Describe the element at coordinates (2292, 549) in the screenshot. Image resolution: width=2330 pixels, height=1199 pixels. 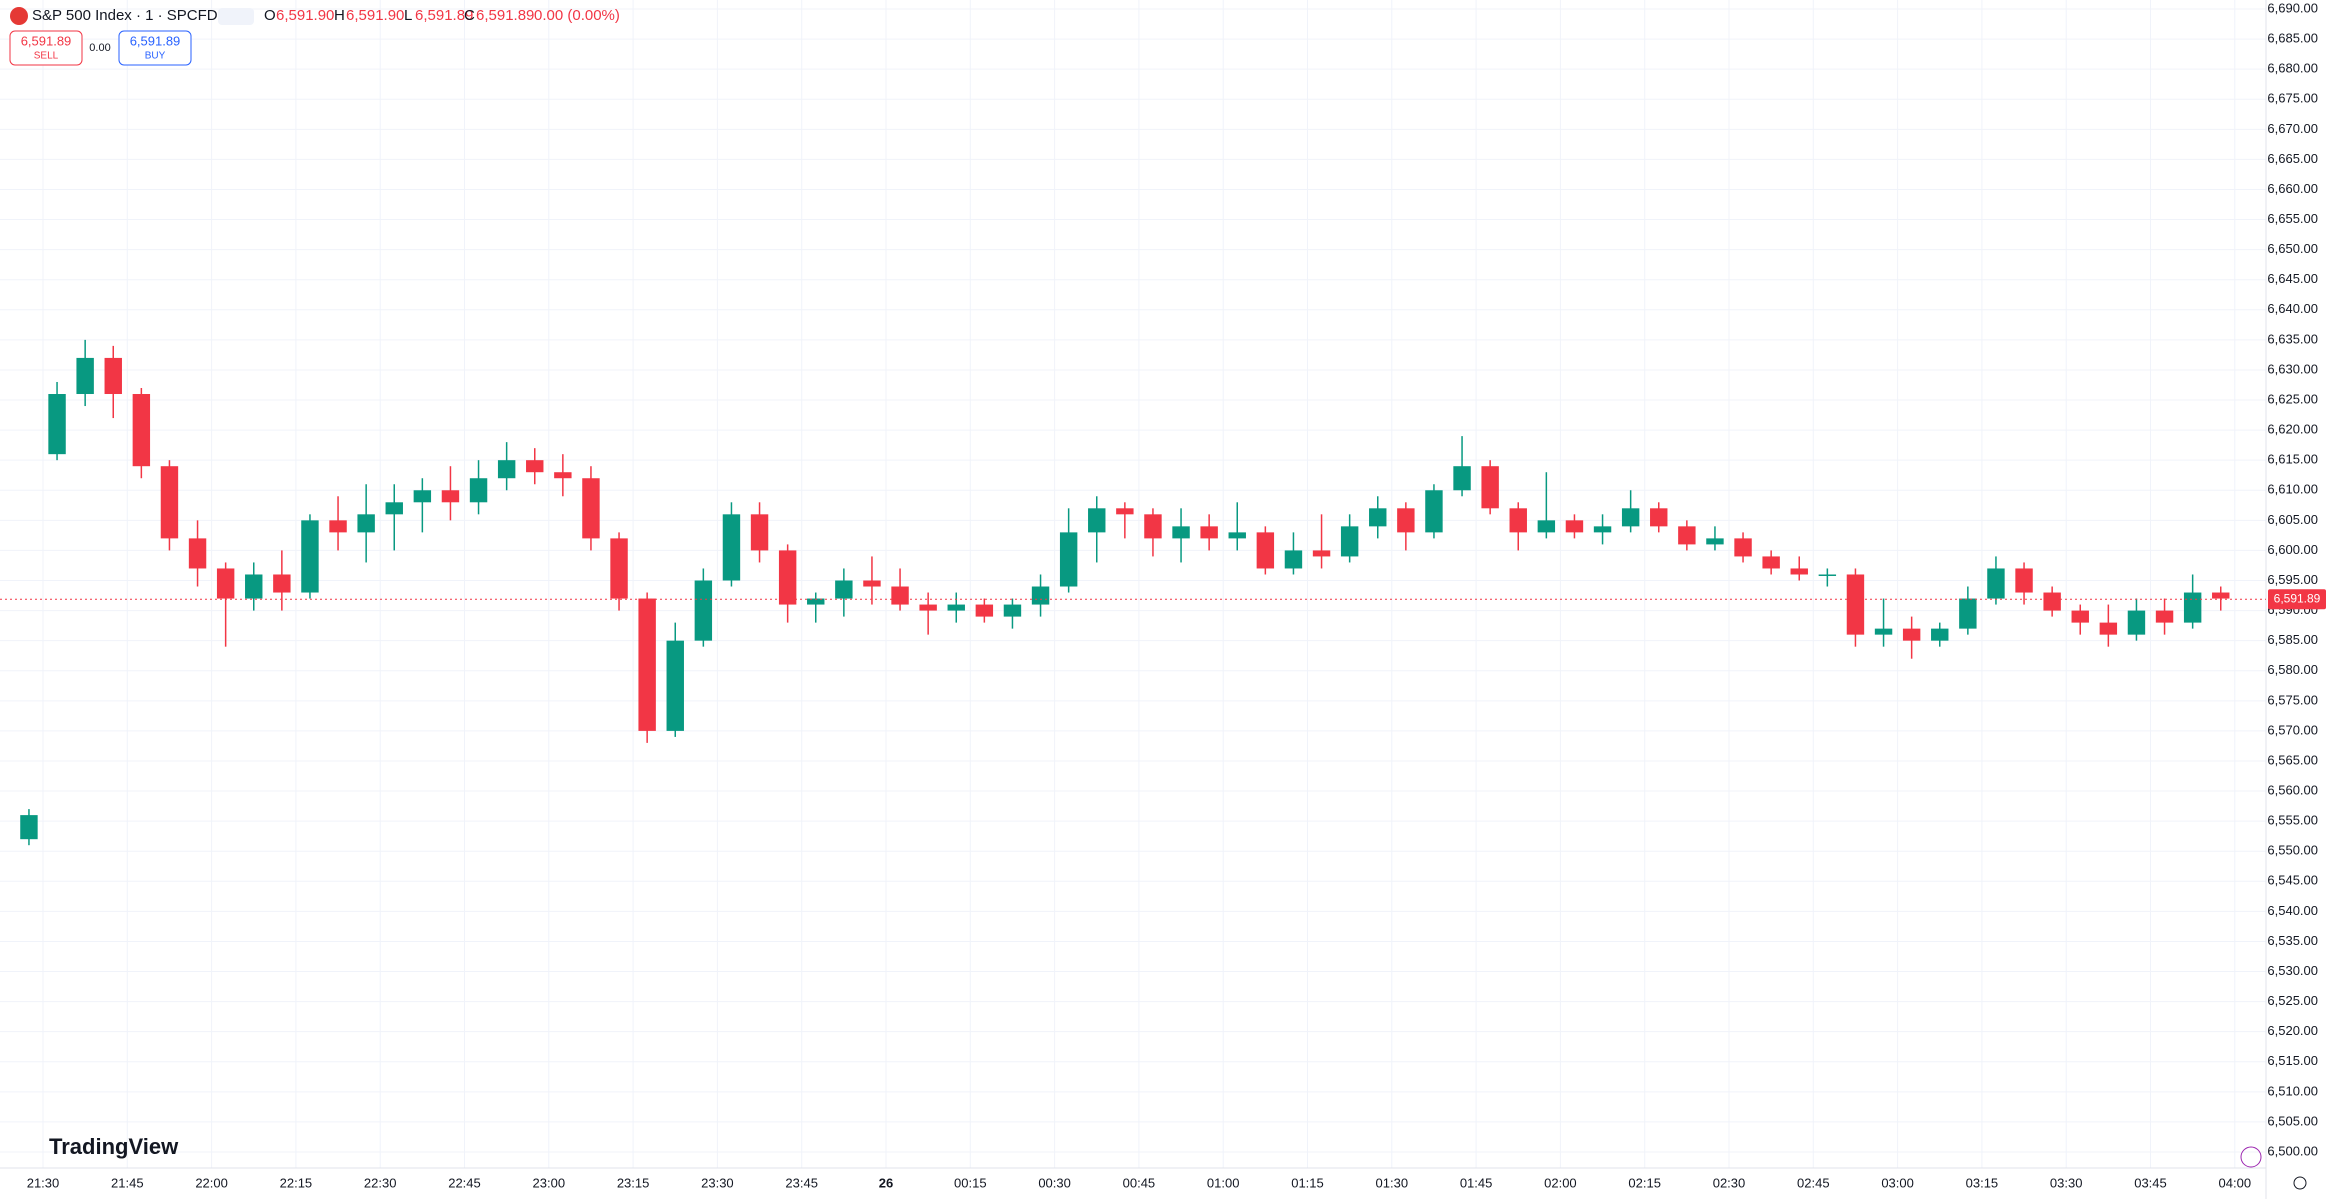
I see `y-tick-label: 6,600.00` at that location.